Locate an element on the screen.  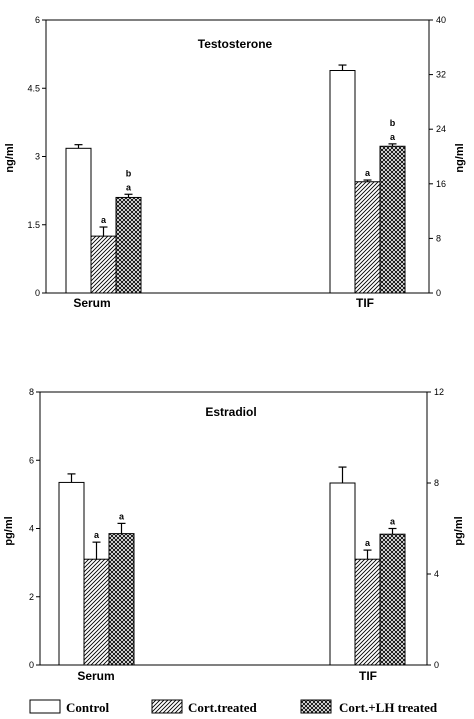
y-tick-label-left: 4 is located at coordinates (31, 529).